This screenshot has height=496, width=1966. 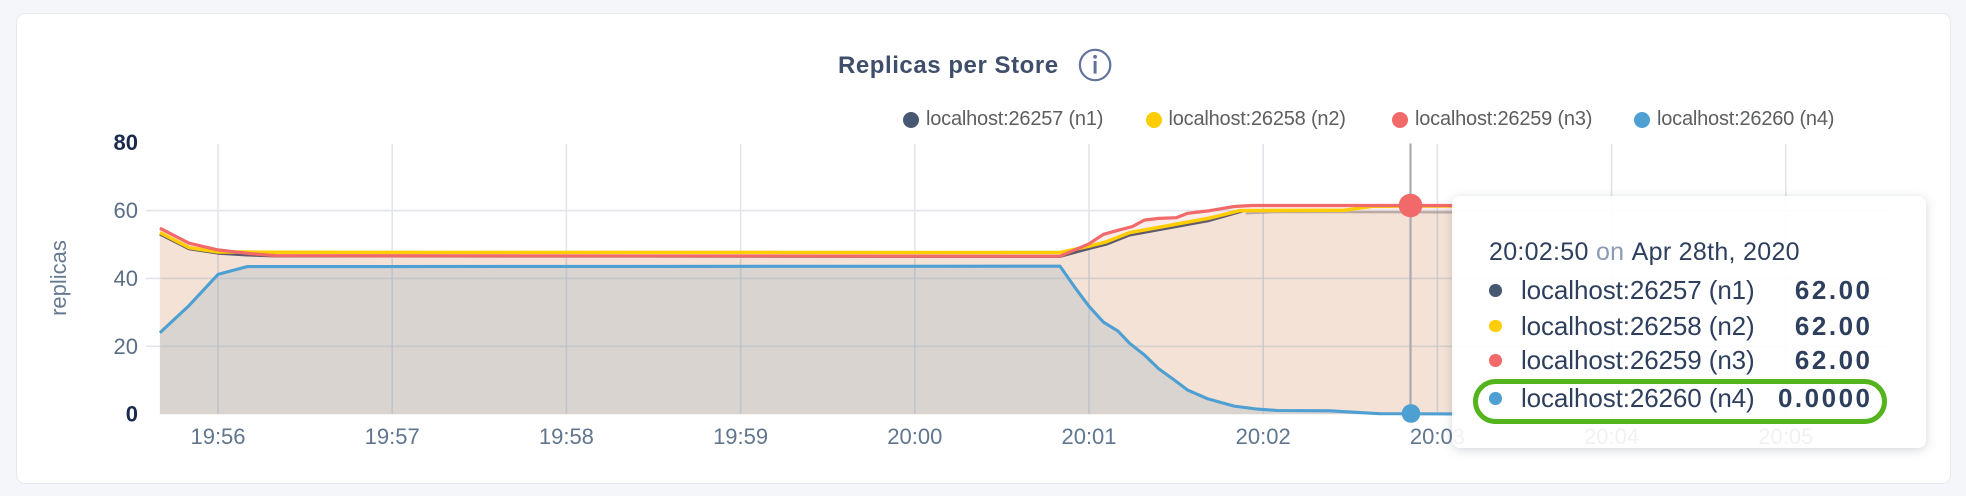 I want to click on svg-text: 0, so click(x=132, y=414).